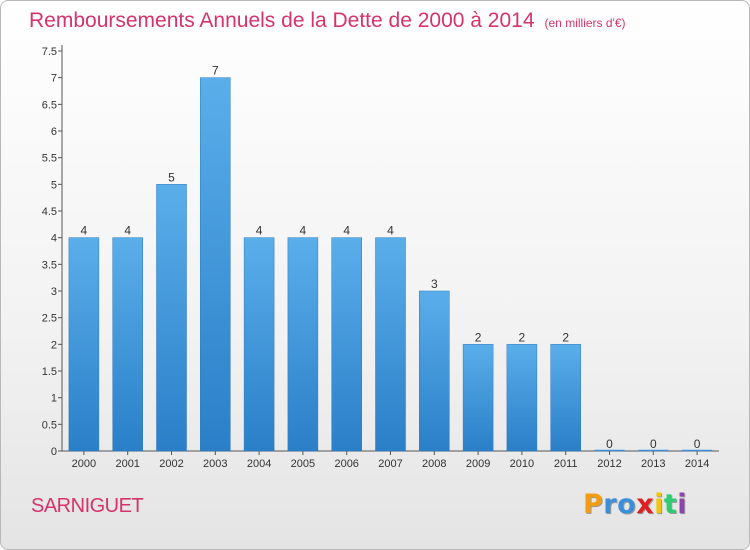 The image size is (750, 550). I want to click on data-label: 3, so click(434, 284).